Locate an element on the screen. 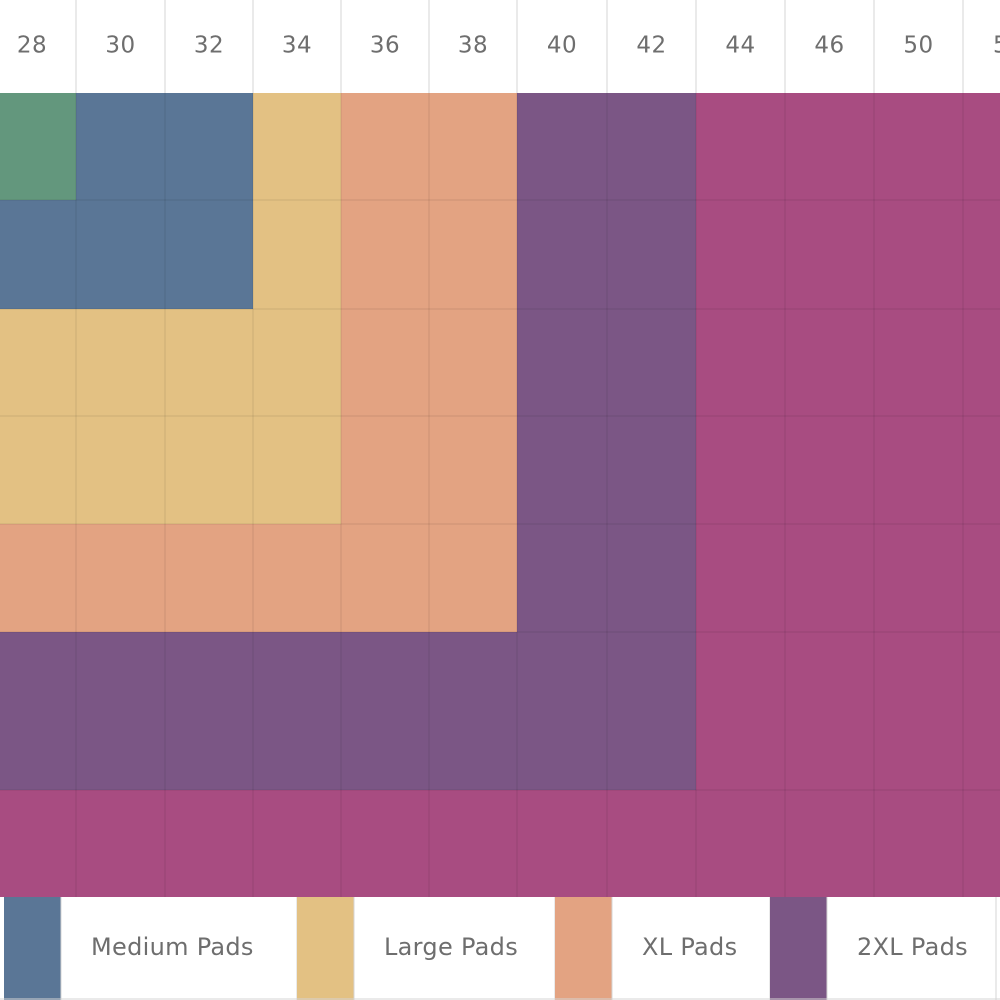 The width and height of the screenshot is (1000, 1000). x-tick-label: 42 is located at coordinates (651, 46).